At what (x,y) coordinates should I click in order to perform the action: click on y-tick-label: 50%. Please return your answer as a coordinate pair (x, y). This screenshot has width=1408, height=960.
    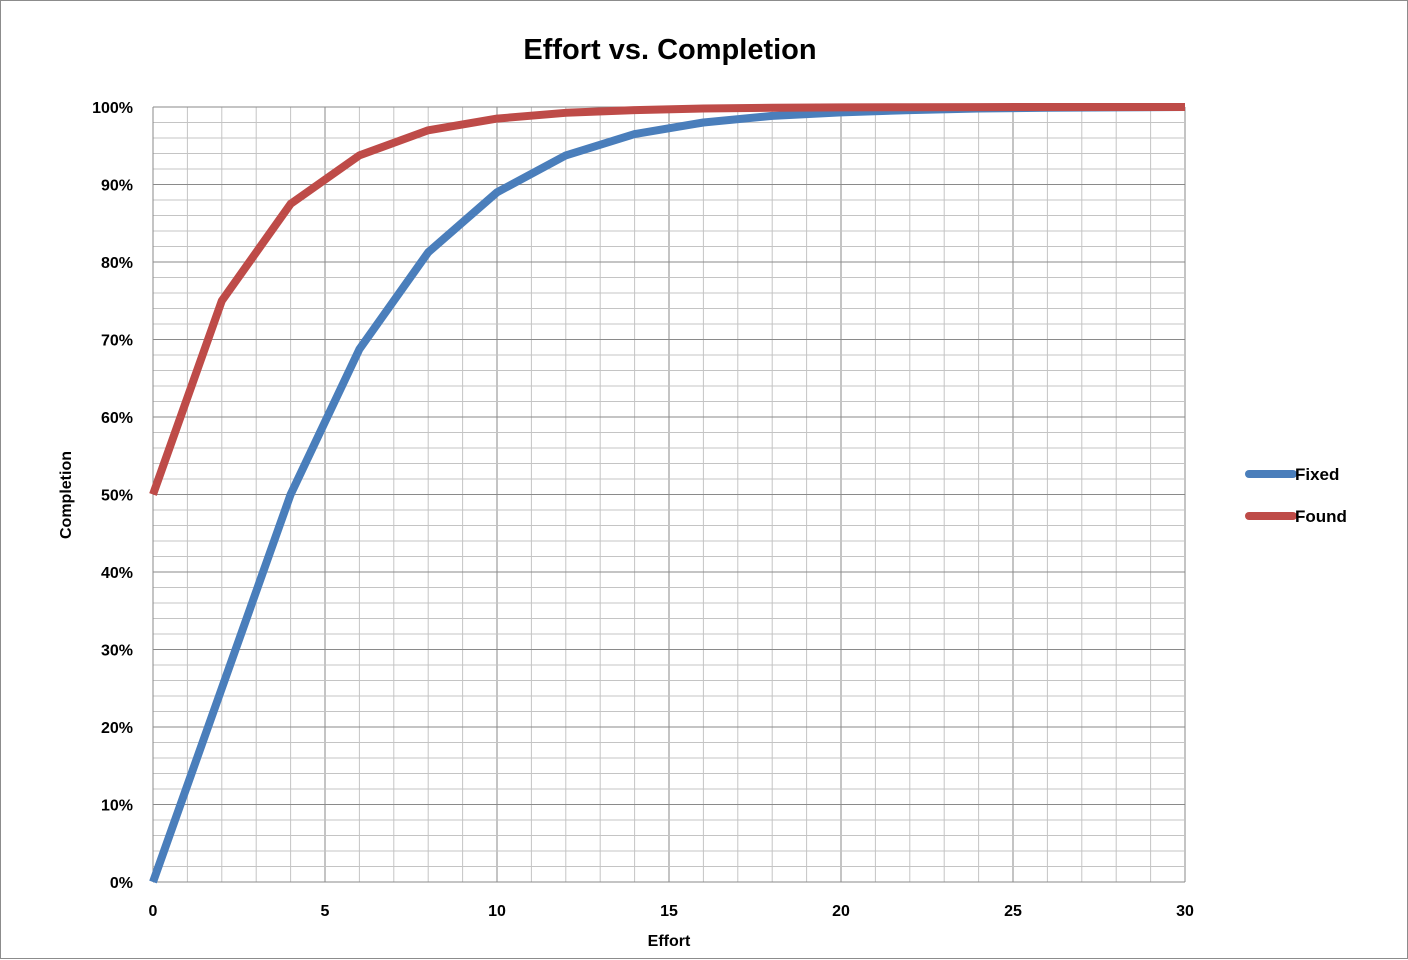
    Looking at the image, I should click on (117, 496).